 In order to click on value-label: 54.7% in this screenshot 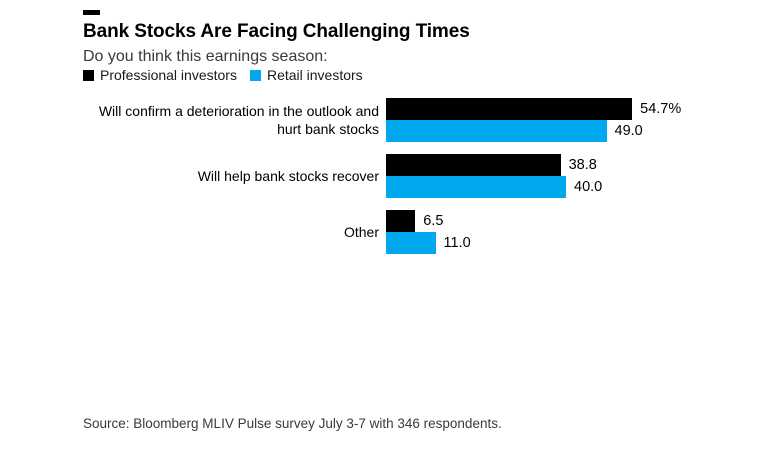, I will do `click(661, 109)`.